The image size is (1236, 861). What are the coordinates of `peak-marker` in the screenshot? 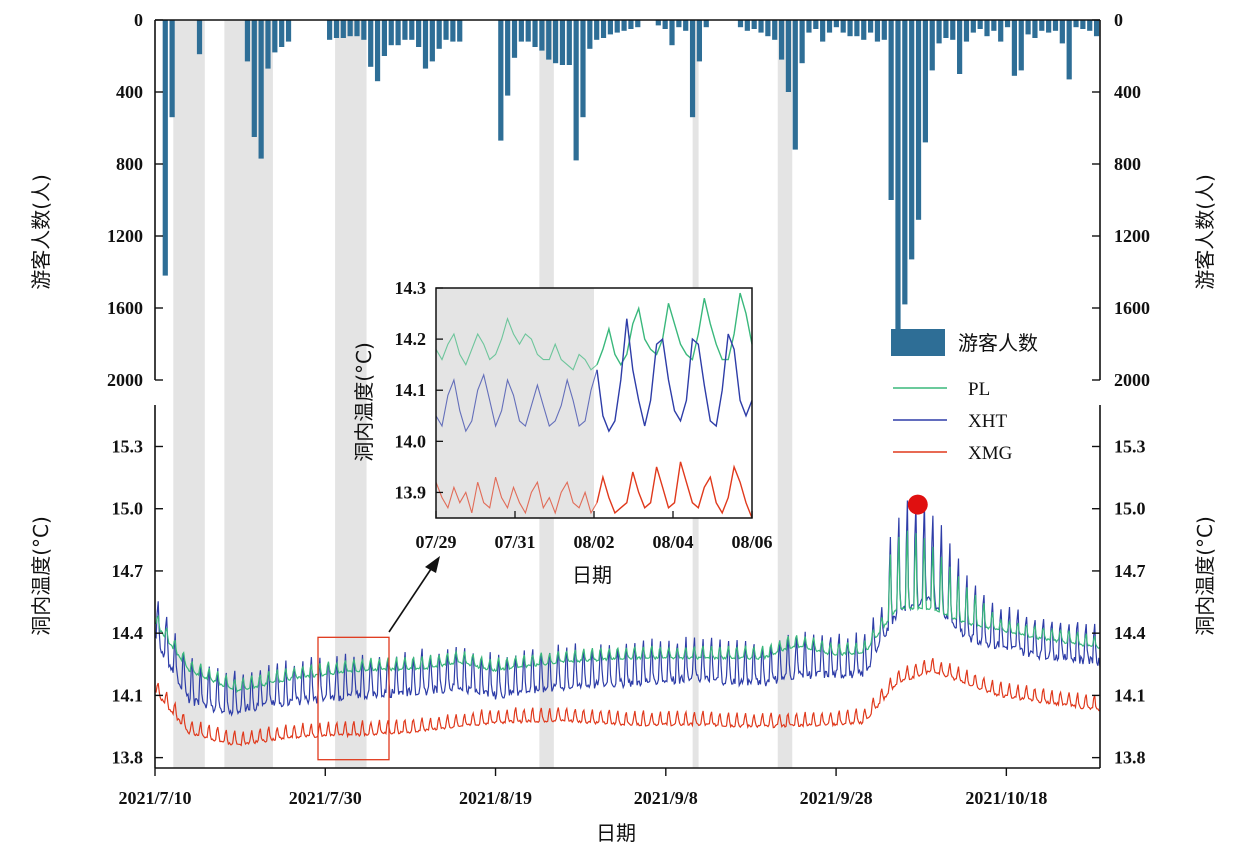 It's located at (917, 504).